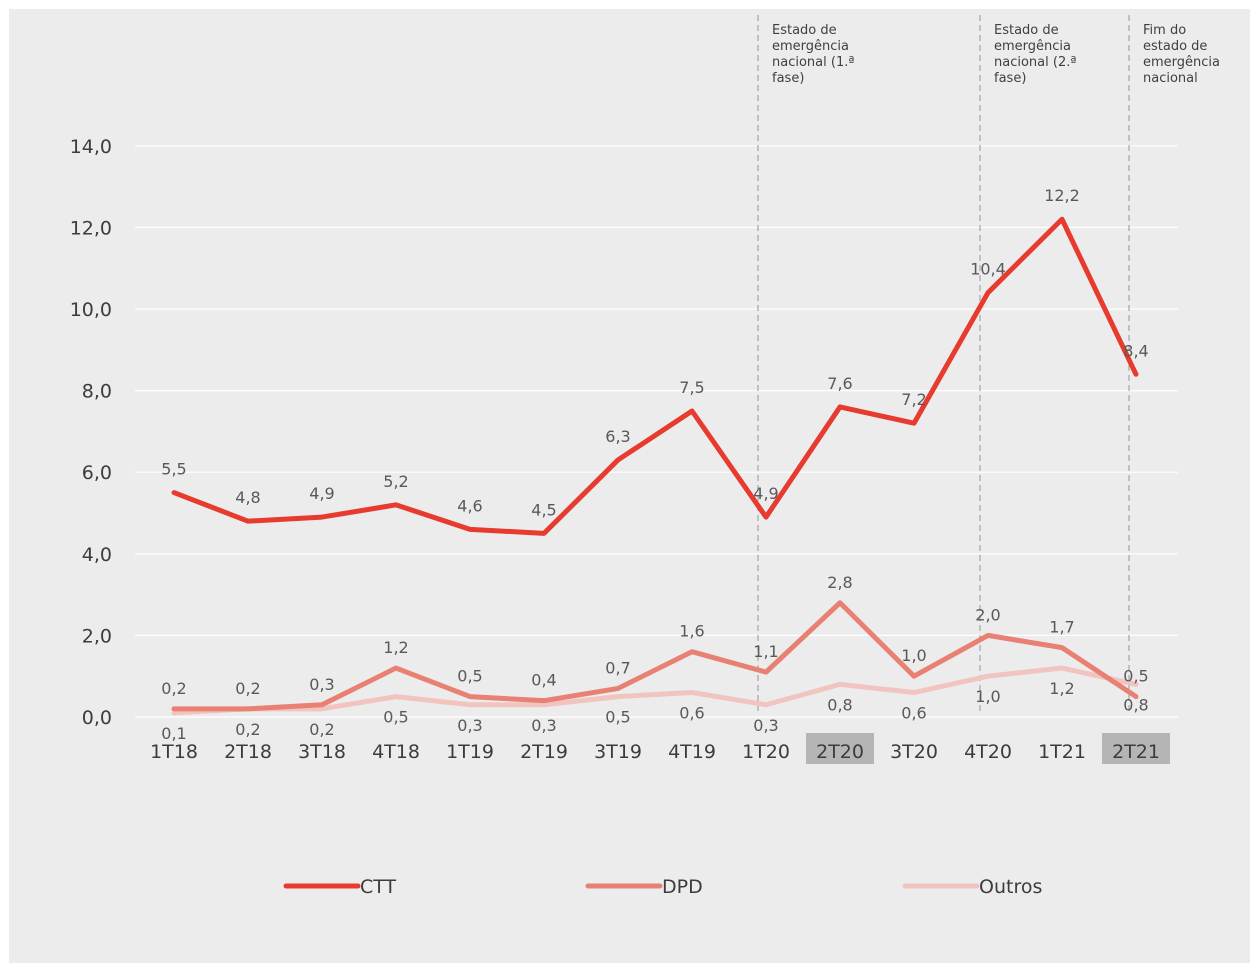 The image size is (1259, 972). I want to click on data-label-ctt: 8,4, so click(1135, 350).